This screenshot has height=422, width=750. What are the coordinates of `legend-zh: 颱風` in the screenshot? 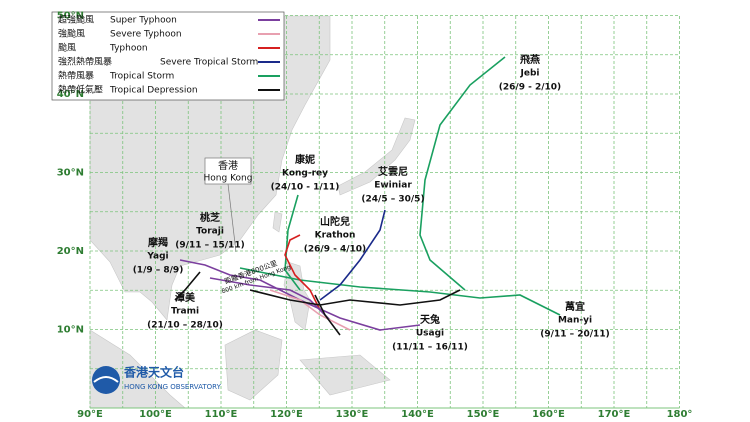 It's located at (67, 48).